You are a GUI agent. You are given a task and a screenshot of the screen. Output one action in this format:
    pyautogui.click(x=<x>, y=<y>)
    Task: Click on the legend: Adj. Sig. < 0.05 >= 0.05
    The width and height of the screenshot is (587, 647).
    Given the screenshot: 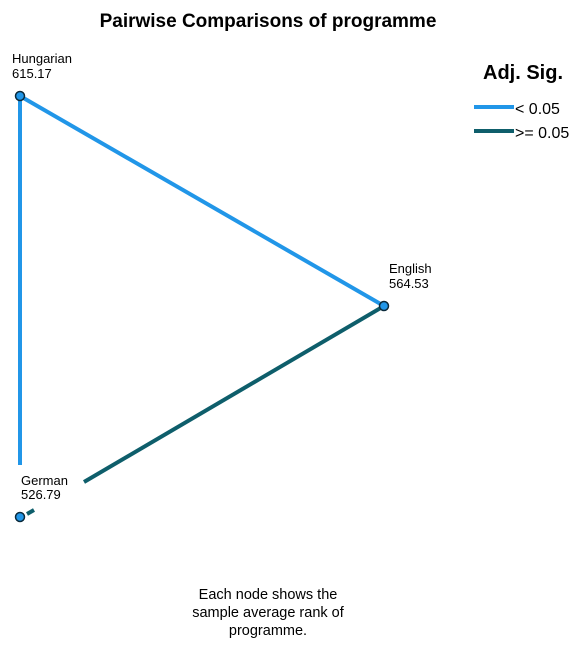 What is the action you would take?
    pyautogui.click(x=521, y=102)
    